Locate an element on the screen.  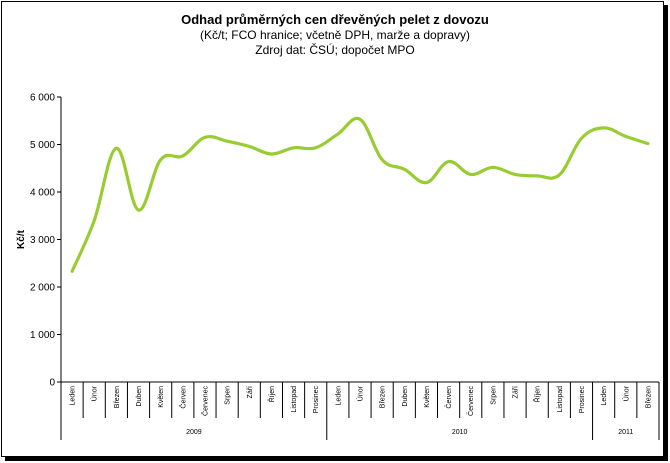
y-tick-label: 4 000 is located at coordinates (42, 193).